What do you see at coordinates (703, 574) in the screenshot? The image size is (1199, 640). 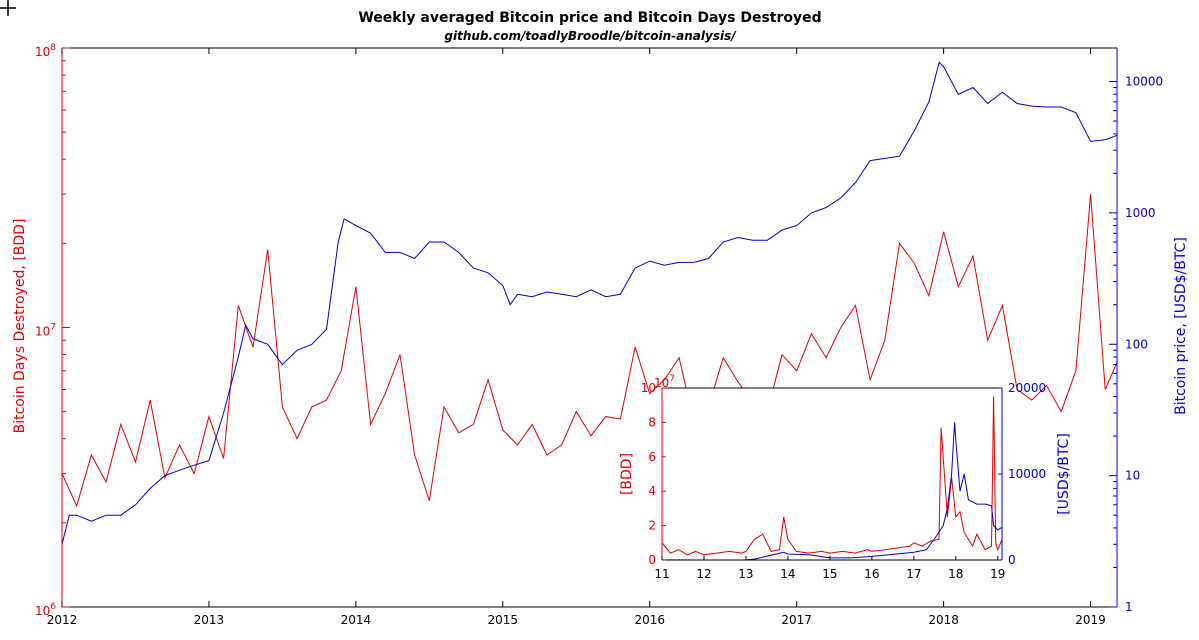 I see `inset-x-tick-label: 12` at bounding box center [703, 574].